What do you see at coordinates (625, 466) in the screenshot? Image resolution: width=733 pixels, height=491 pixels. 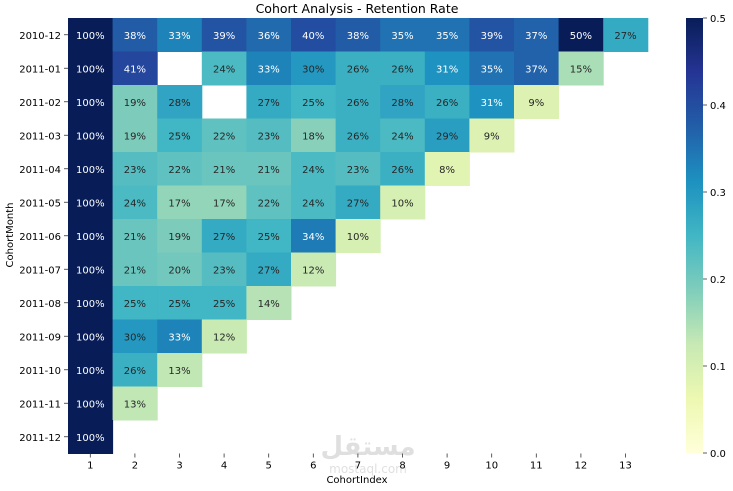 I see `x-tick-label: 13` at bounding box center [625, 466].